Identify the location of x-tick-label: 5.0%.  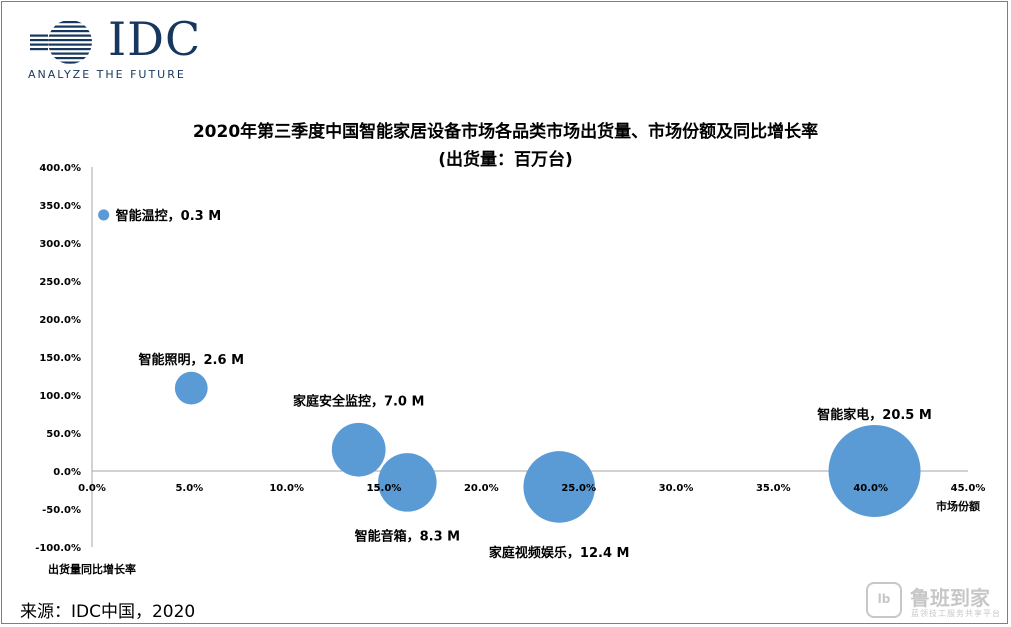
(189, 488).